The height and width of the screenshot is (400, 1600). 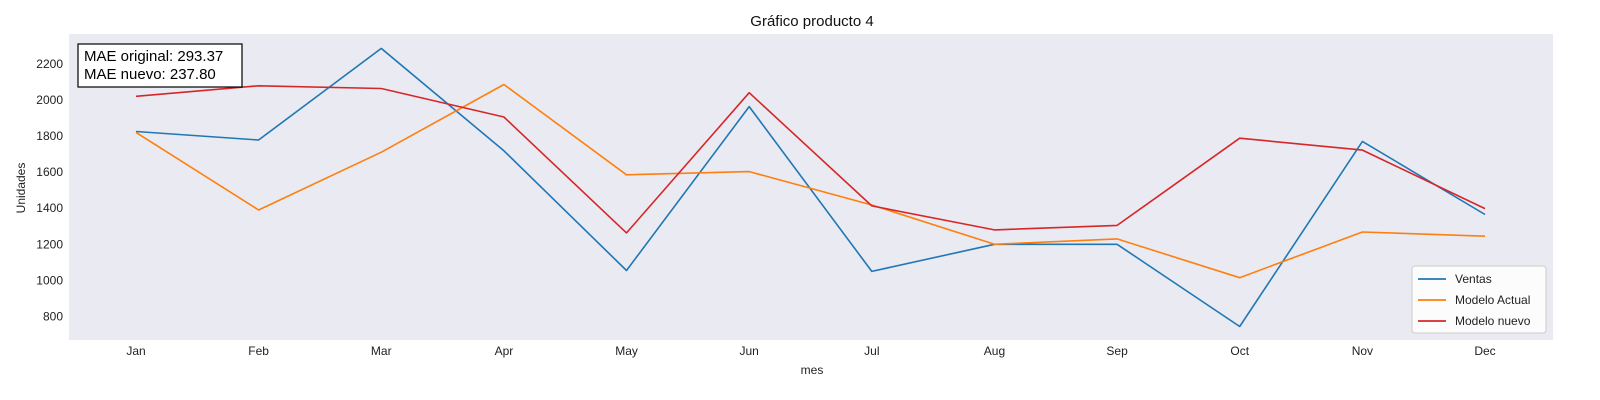 What do you see at coordinates (1239, 351) in the screenshot?
I see `x-tick-label: Oct` at bounding box center [1239, 351].